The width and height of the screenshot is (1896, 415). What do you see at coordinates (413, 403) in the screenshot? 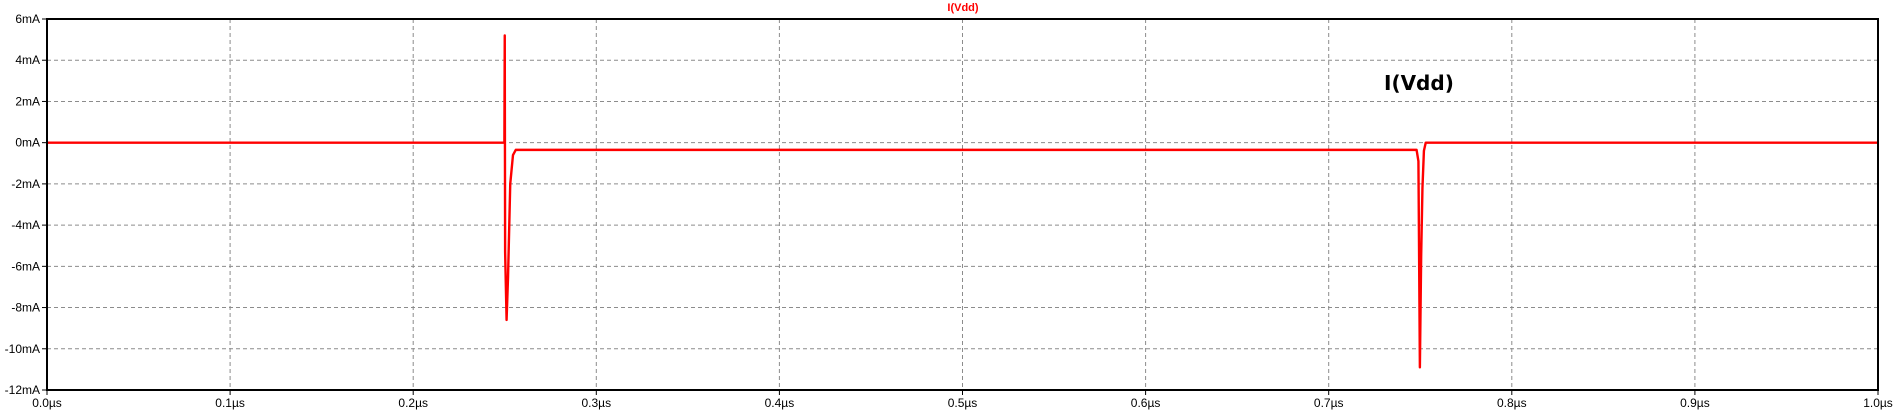
I see `x-tick-label: 0.2µs` at bounding box center [413, 403].